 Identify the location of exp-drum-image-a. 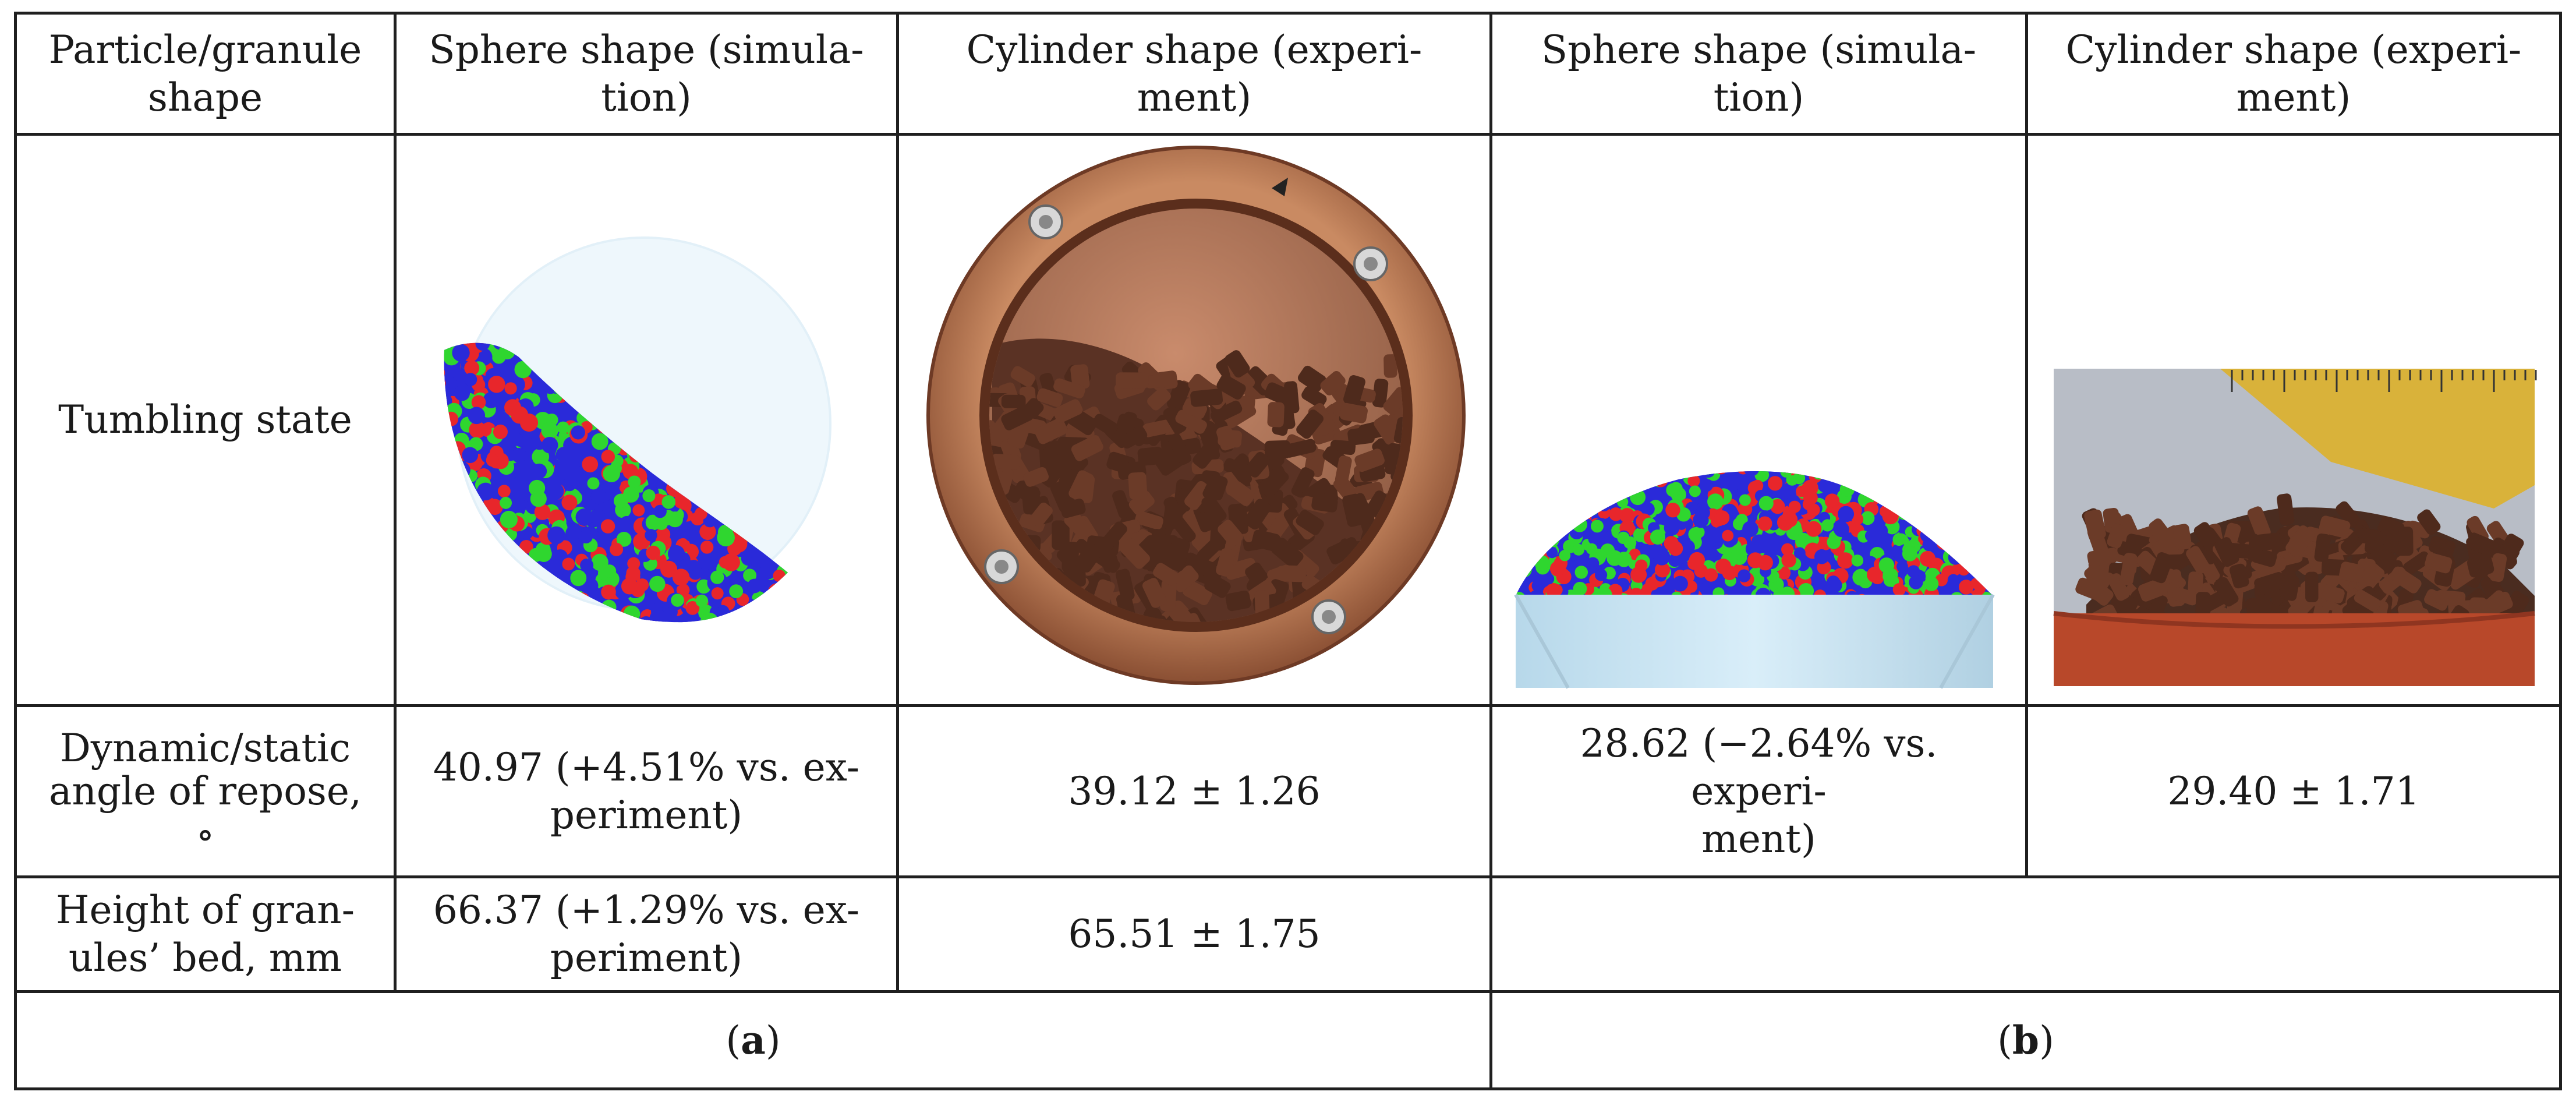
(1194, 420).